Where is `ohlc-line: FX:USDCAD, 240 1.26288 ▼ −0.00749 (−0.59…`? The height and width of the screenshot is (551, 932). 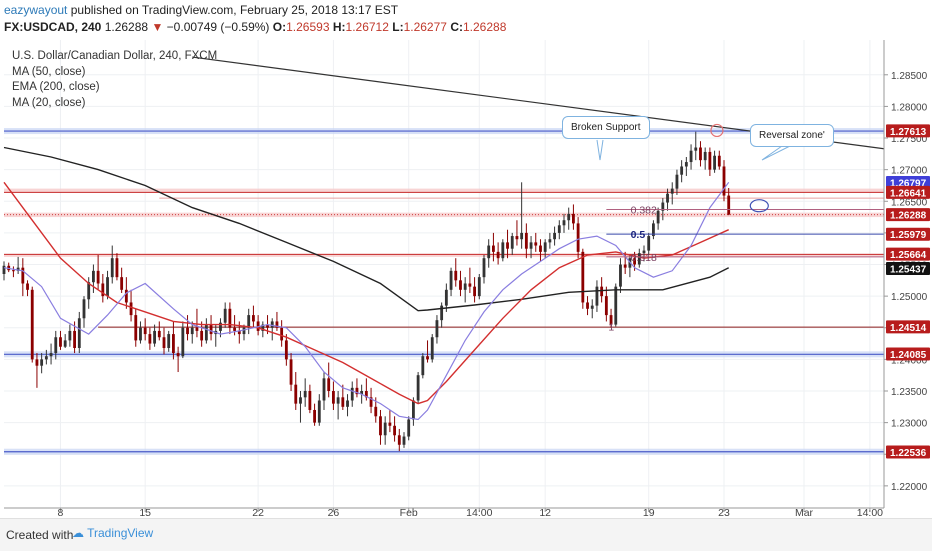
ohlc-line: FX:USDCAD, 240 1.26288 ▼ −0.00749 (−0.59… is located at coordinates (255, 27).